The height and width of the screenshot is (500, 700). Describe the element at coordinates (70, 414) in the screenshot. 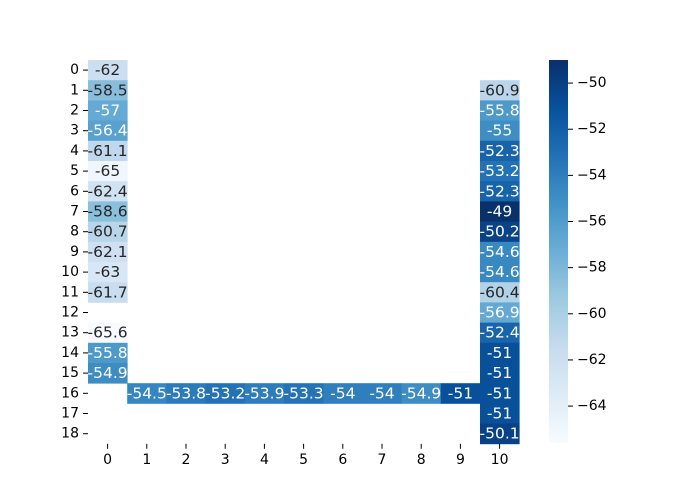

I see `y-tick-label: 17` at that location.